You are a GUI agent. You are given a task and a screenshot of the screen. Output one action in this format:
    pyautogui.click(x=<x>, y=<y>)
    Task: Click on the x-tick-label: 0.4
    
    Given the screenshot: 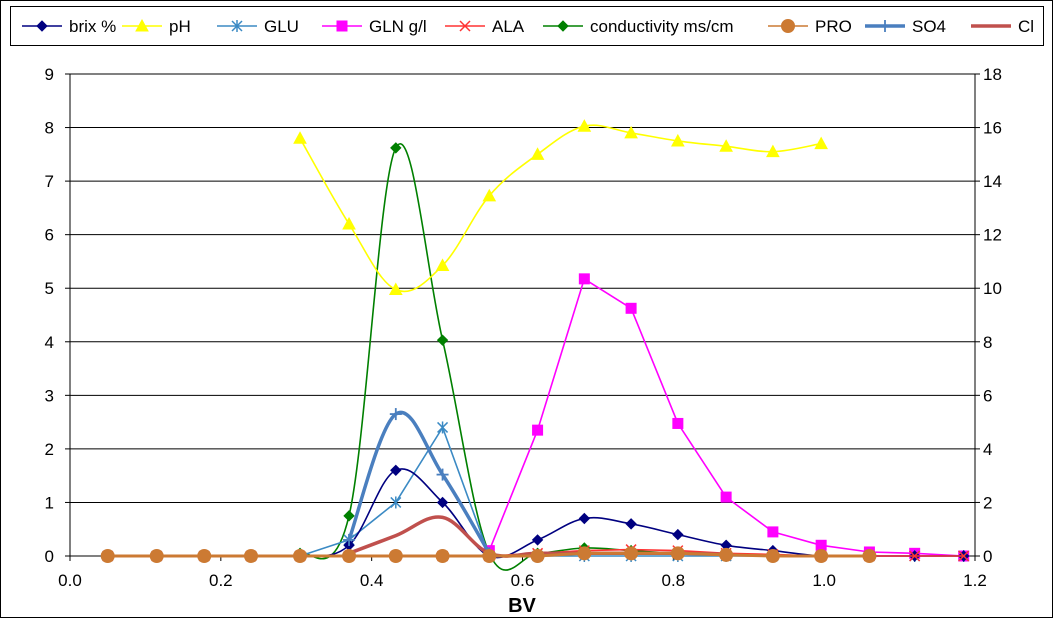 What is the action you would take?
    pyautogui.click(x=372, y=580)
    